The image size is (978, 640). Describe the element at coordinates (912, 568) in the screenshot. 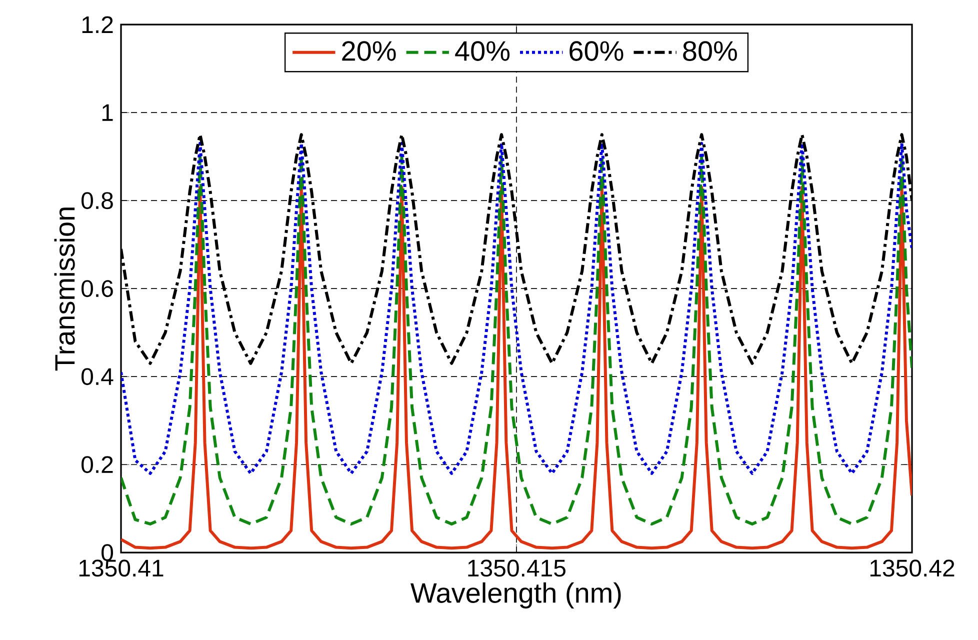

I see `x-tick-label: 1350.42` at that location.